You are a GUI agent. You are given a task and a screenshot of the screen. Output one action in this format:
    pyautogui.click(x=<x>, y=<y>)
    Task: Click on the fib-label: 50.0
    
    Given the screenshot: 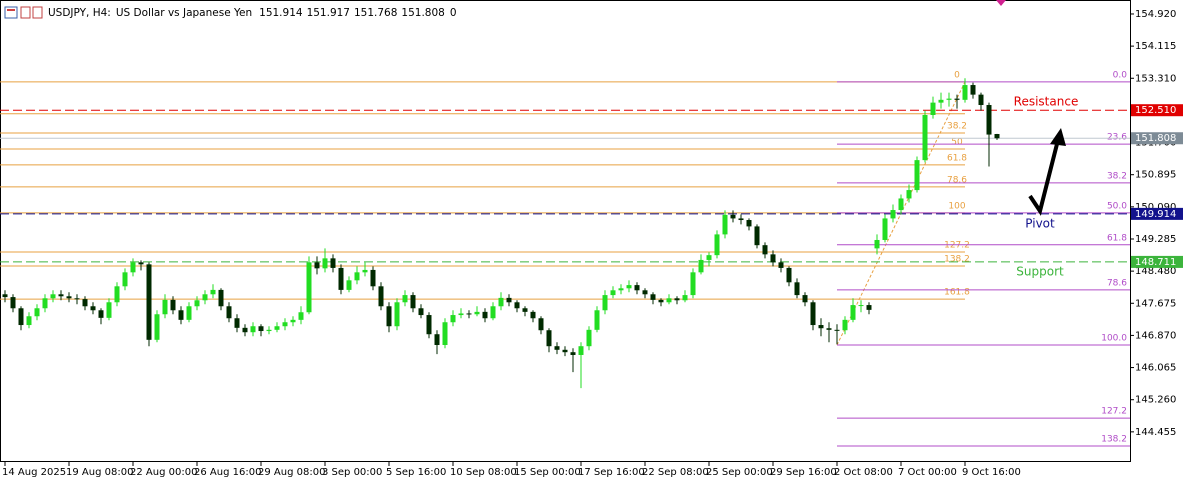 What is the action you would take?
    pyautogui.click(x=1117, y=206)
    